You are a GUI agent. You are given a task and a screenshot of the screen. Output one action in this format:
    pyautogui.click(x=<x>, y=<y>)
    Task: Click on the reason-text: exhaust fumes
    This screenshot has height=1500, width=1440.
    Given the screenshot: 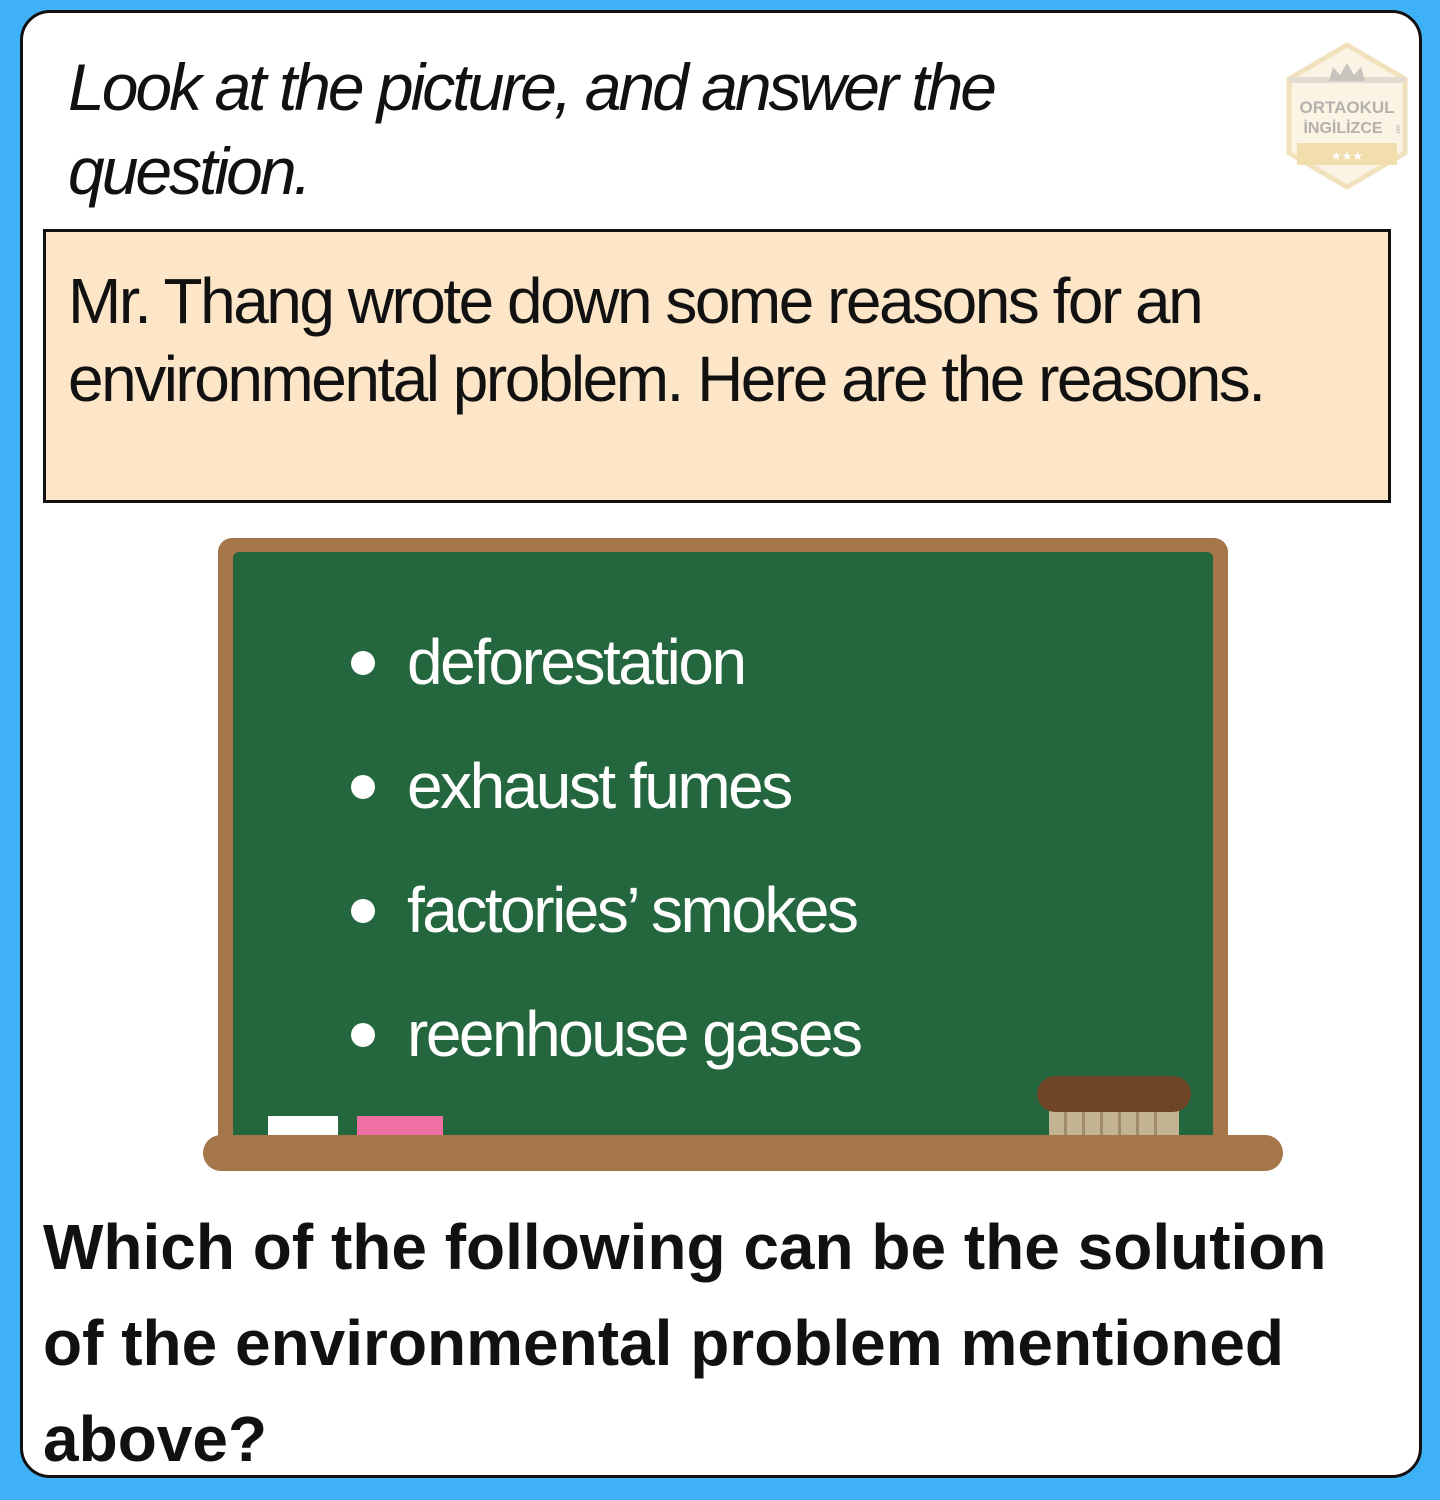 What is the action you would take?
    pyautogui.click(x=600, y=786)
    